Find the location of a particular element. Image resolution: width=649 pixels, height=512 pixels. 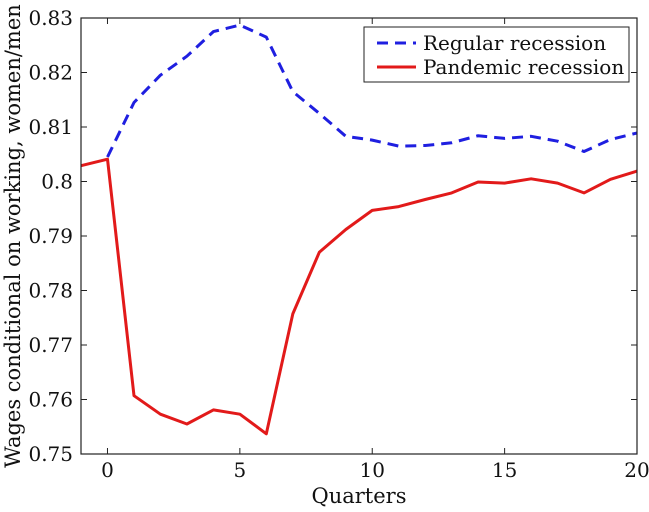

y-tick-label: 0.81 is located at coordinates (50, 127).